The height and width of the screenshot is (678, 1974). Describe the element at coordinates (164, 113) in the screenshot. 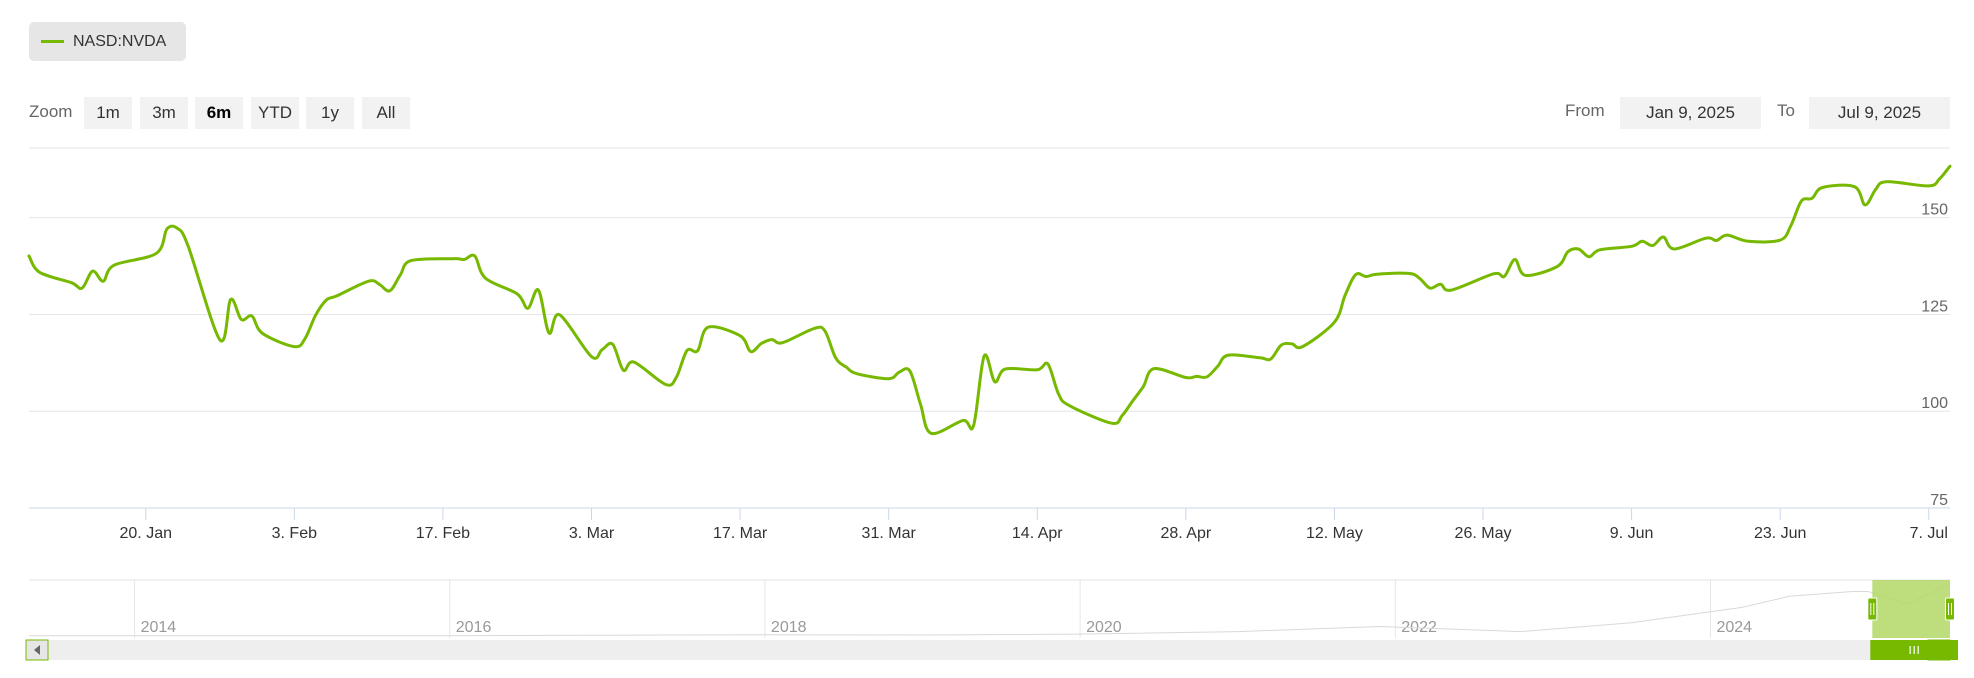

I see `zoom-button-3m: 3m` at that location.